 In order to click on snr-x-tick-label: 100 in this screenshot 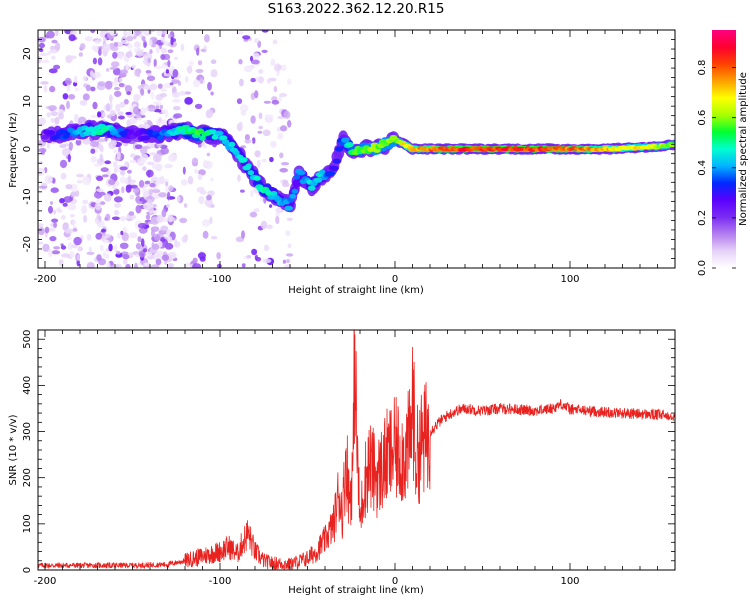, I will do `click(569, 581)`.